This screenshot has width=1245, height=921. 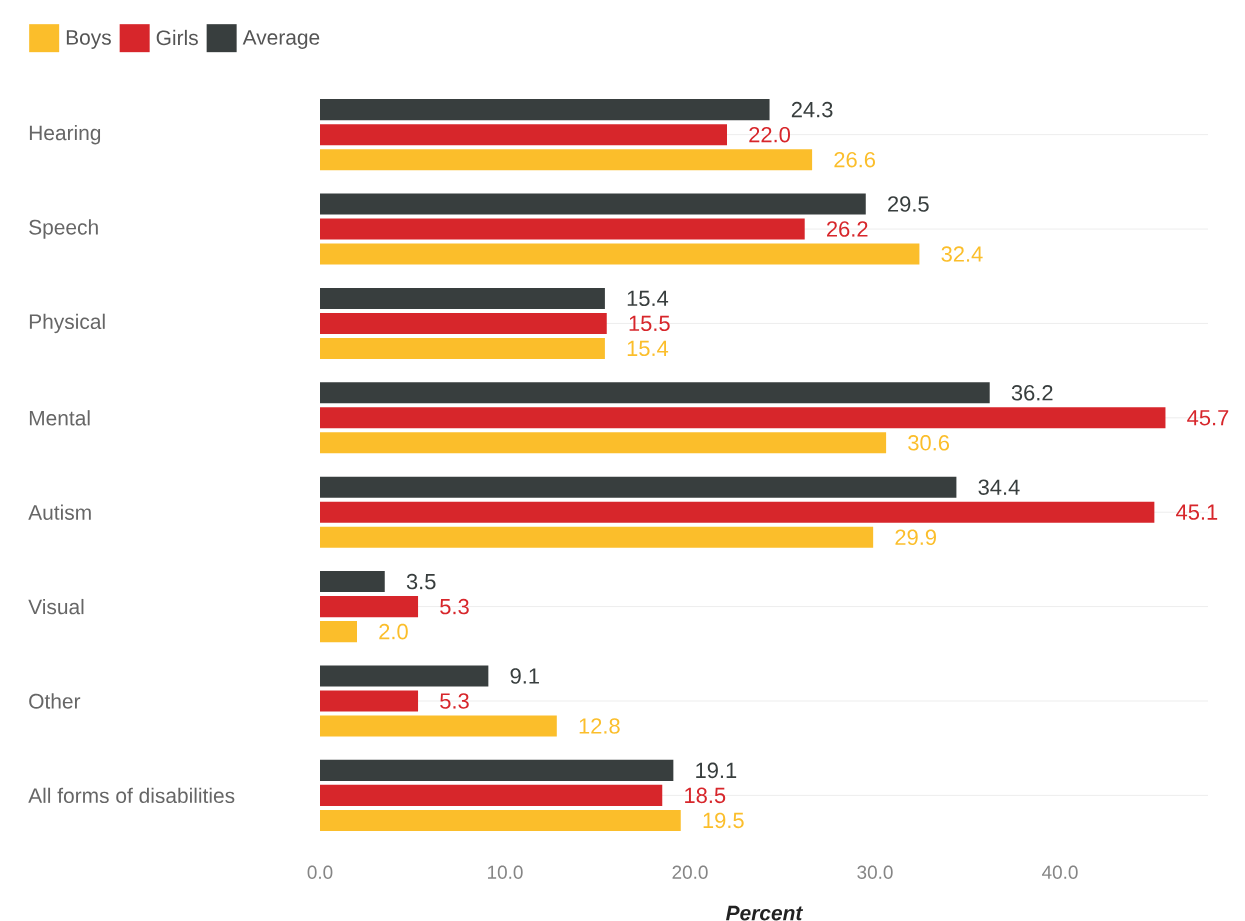 What do you see at coordinates (847, 229) in the screenshot?
I see `data-label: 26.2` at bounding box center [847, 229].